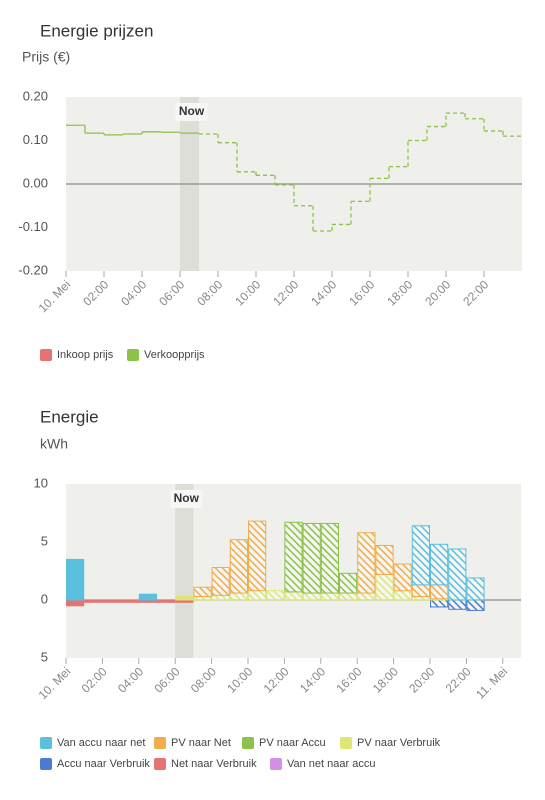 The image size is (545, 800). I want to click on y-tick-label: 0.00, so click(35, 182).